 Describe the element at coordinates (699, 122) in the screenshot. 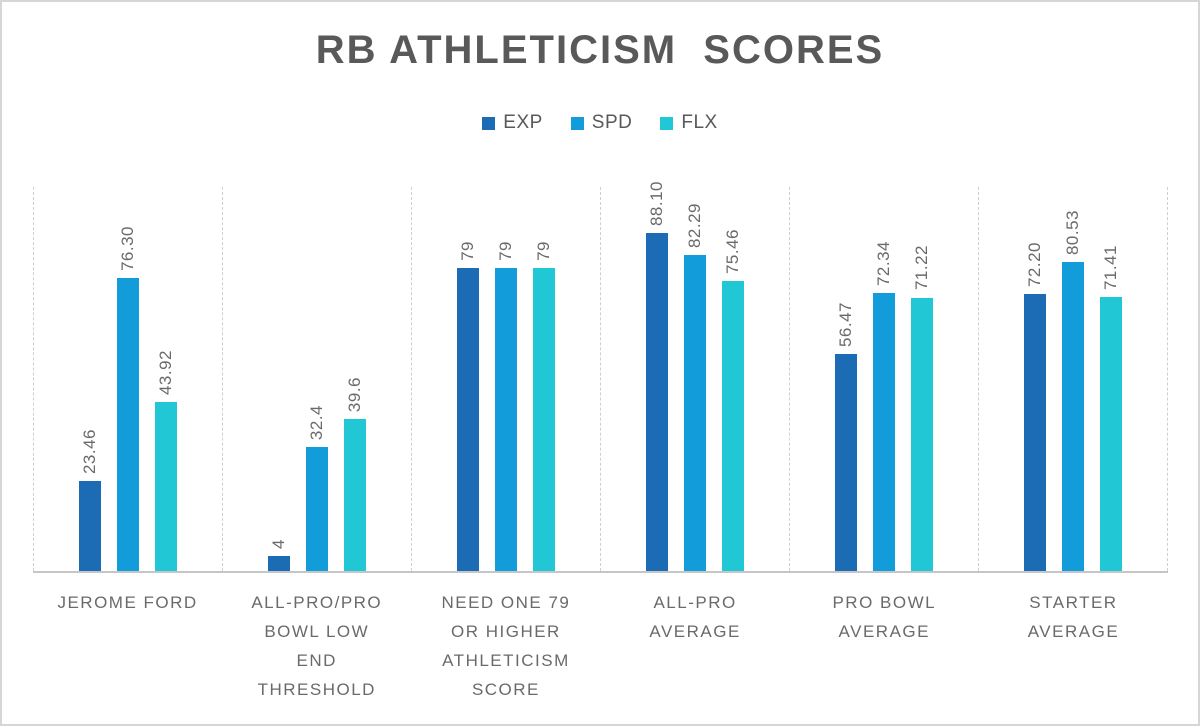

I see `legend-label: FLX` at that location.